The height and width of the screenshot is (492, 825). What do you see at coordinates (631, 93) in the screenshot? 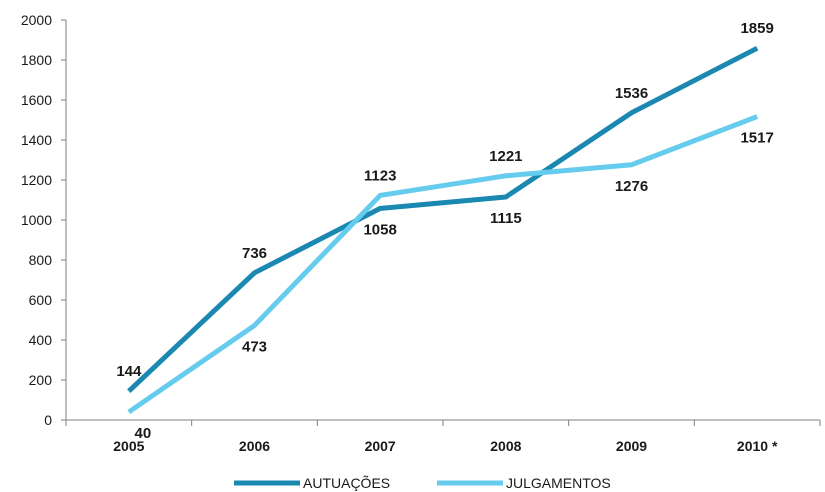
I see `data-label: 1536` at bounding box center [631, 93].